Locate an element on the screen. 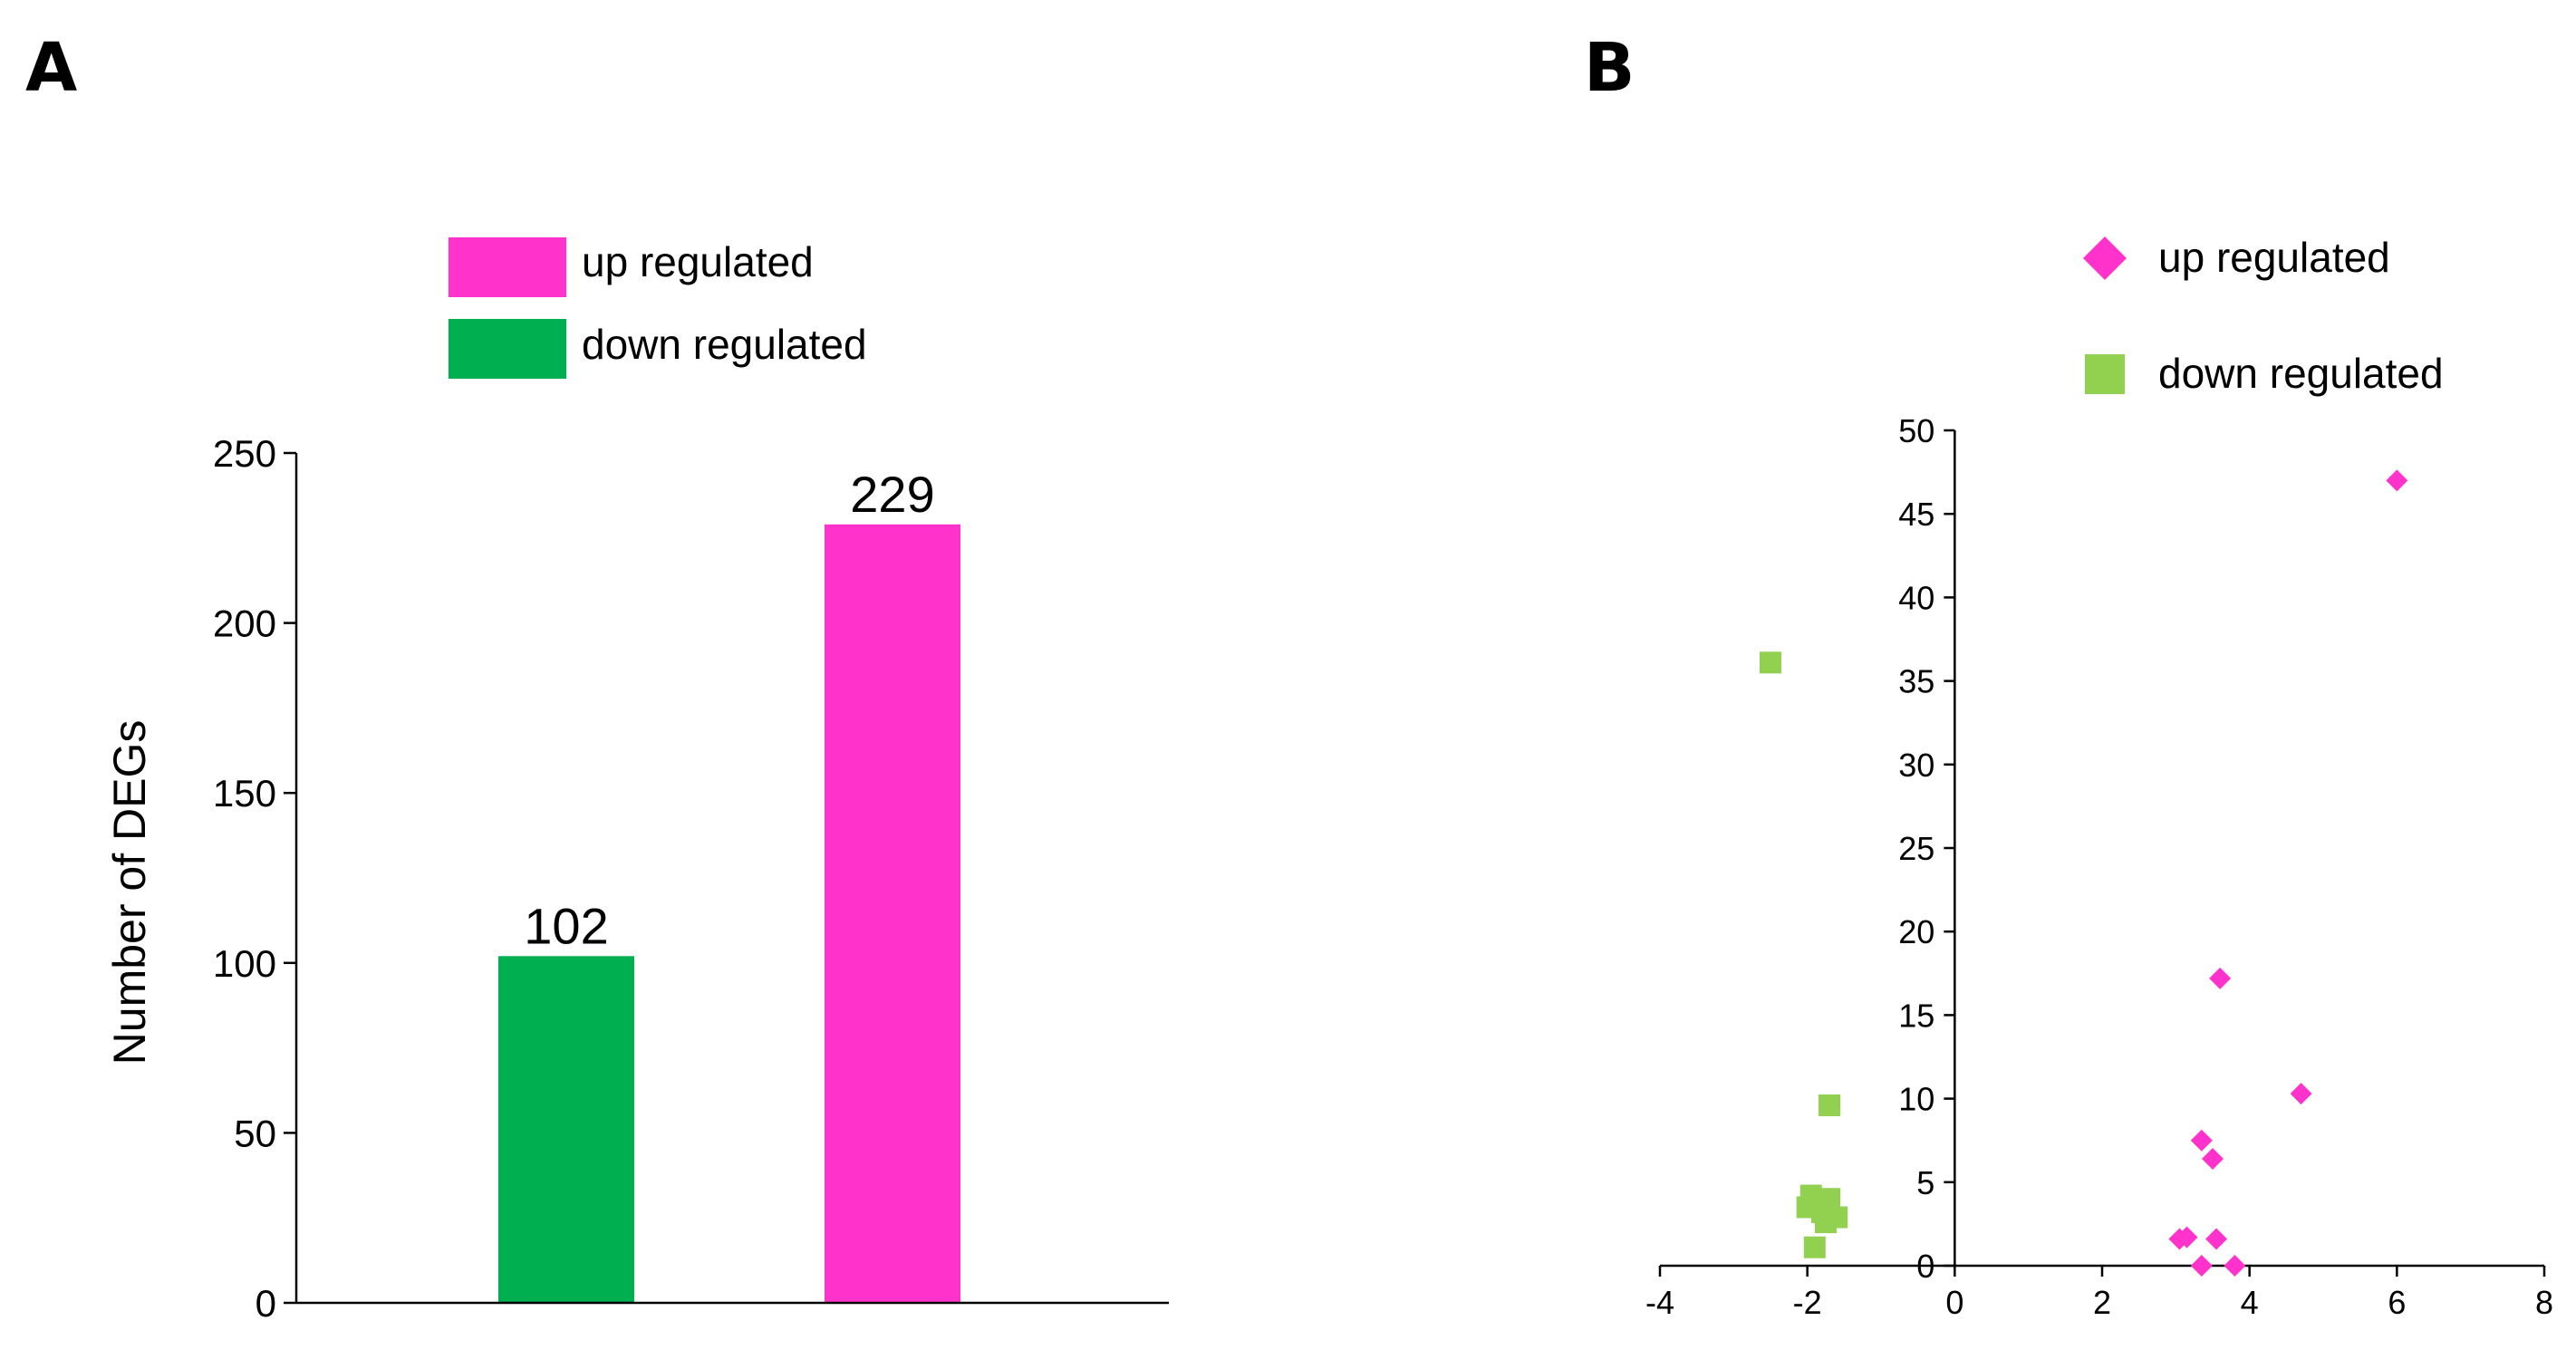 This screenshot has width=2576, height=1369. y-tick-label-b: 10 is located at coordinates (1916, 1099).